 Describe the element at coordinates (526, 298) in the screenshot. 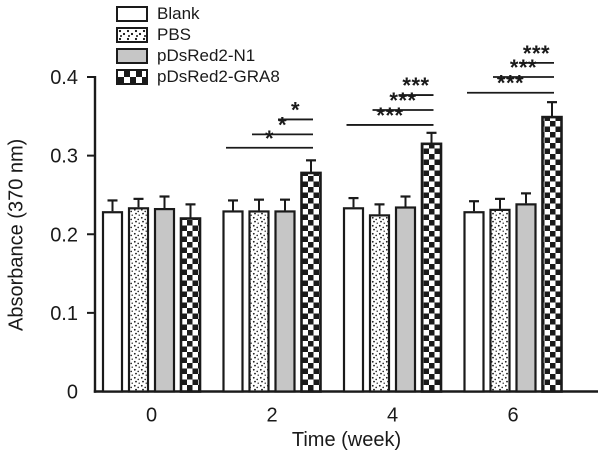

I see `bar-pdsred2-n1-week6` at that location.